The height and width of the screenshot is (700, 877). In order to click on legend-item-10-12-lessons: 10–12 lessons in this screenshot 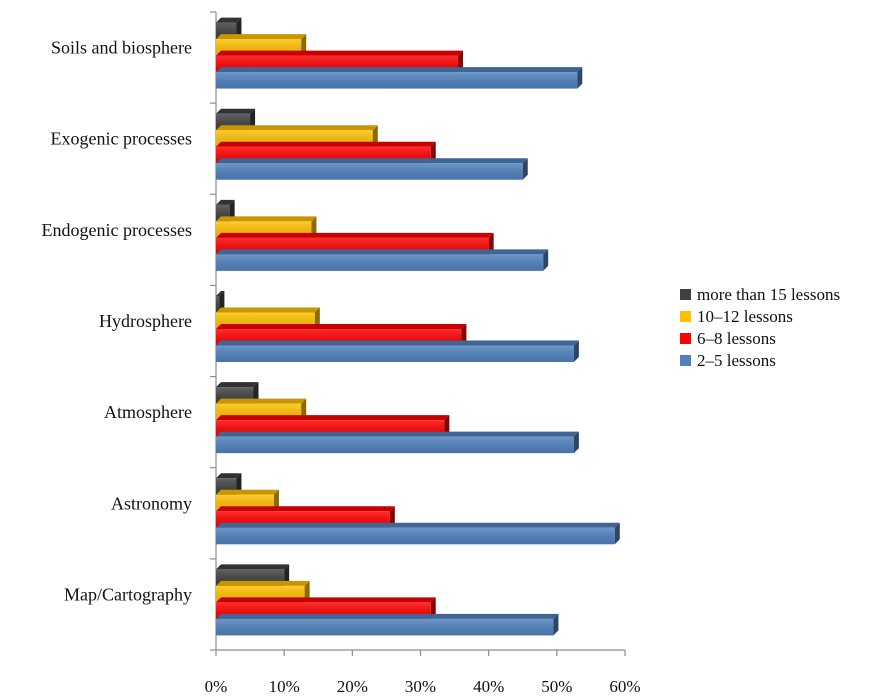, I will do `click(736, 316)`.